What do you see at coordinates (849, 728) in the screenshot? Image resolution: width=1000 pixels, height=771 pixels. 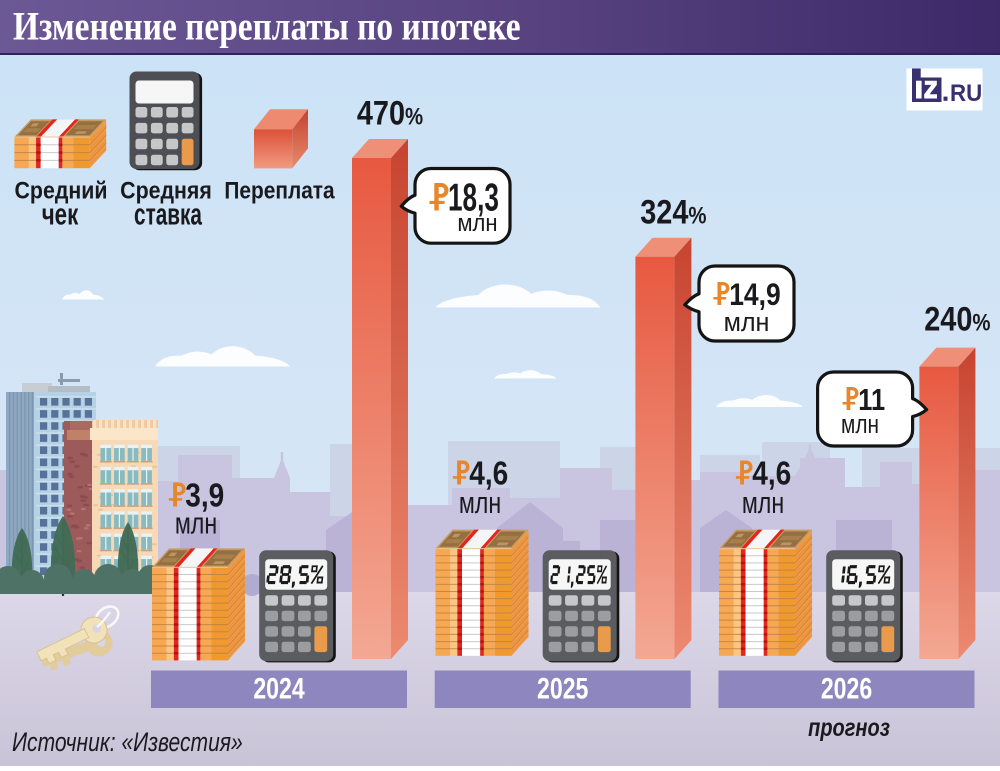 I see `svg-text: прогноз` at bounding box center [849, 728].